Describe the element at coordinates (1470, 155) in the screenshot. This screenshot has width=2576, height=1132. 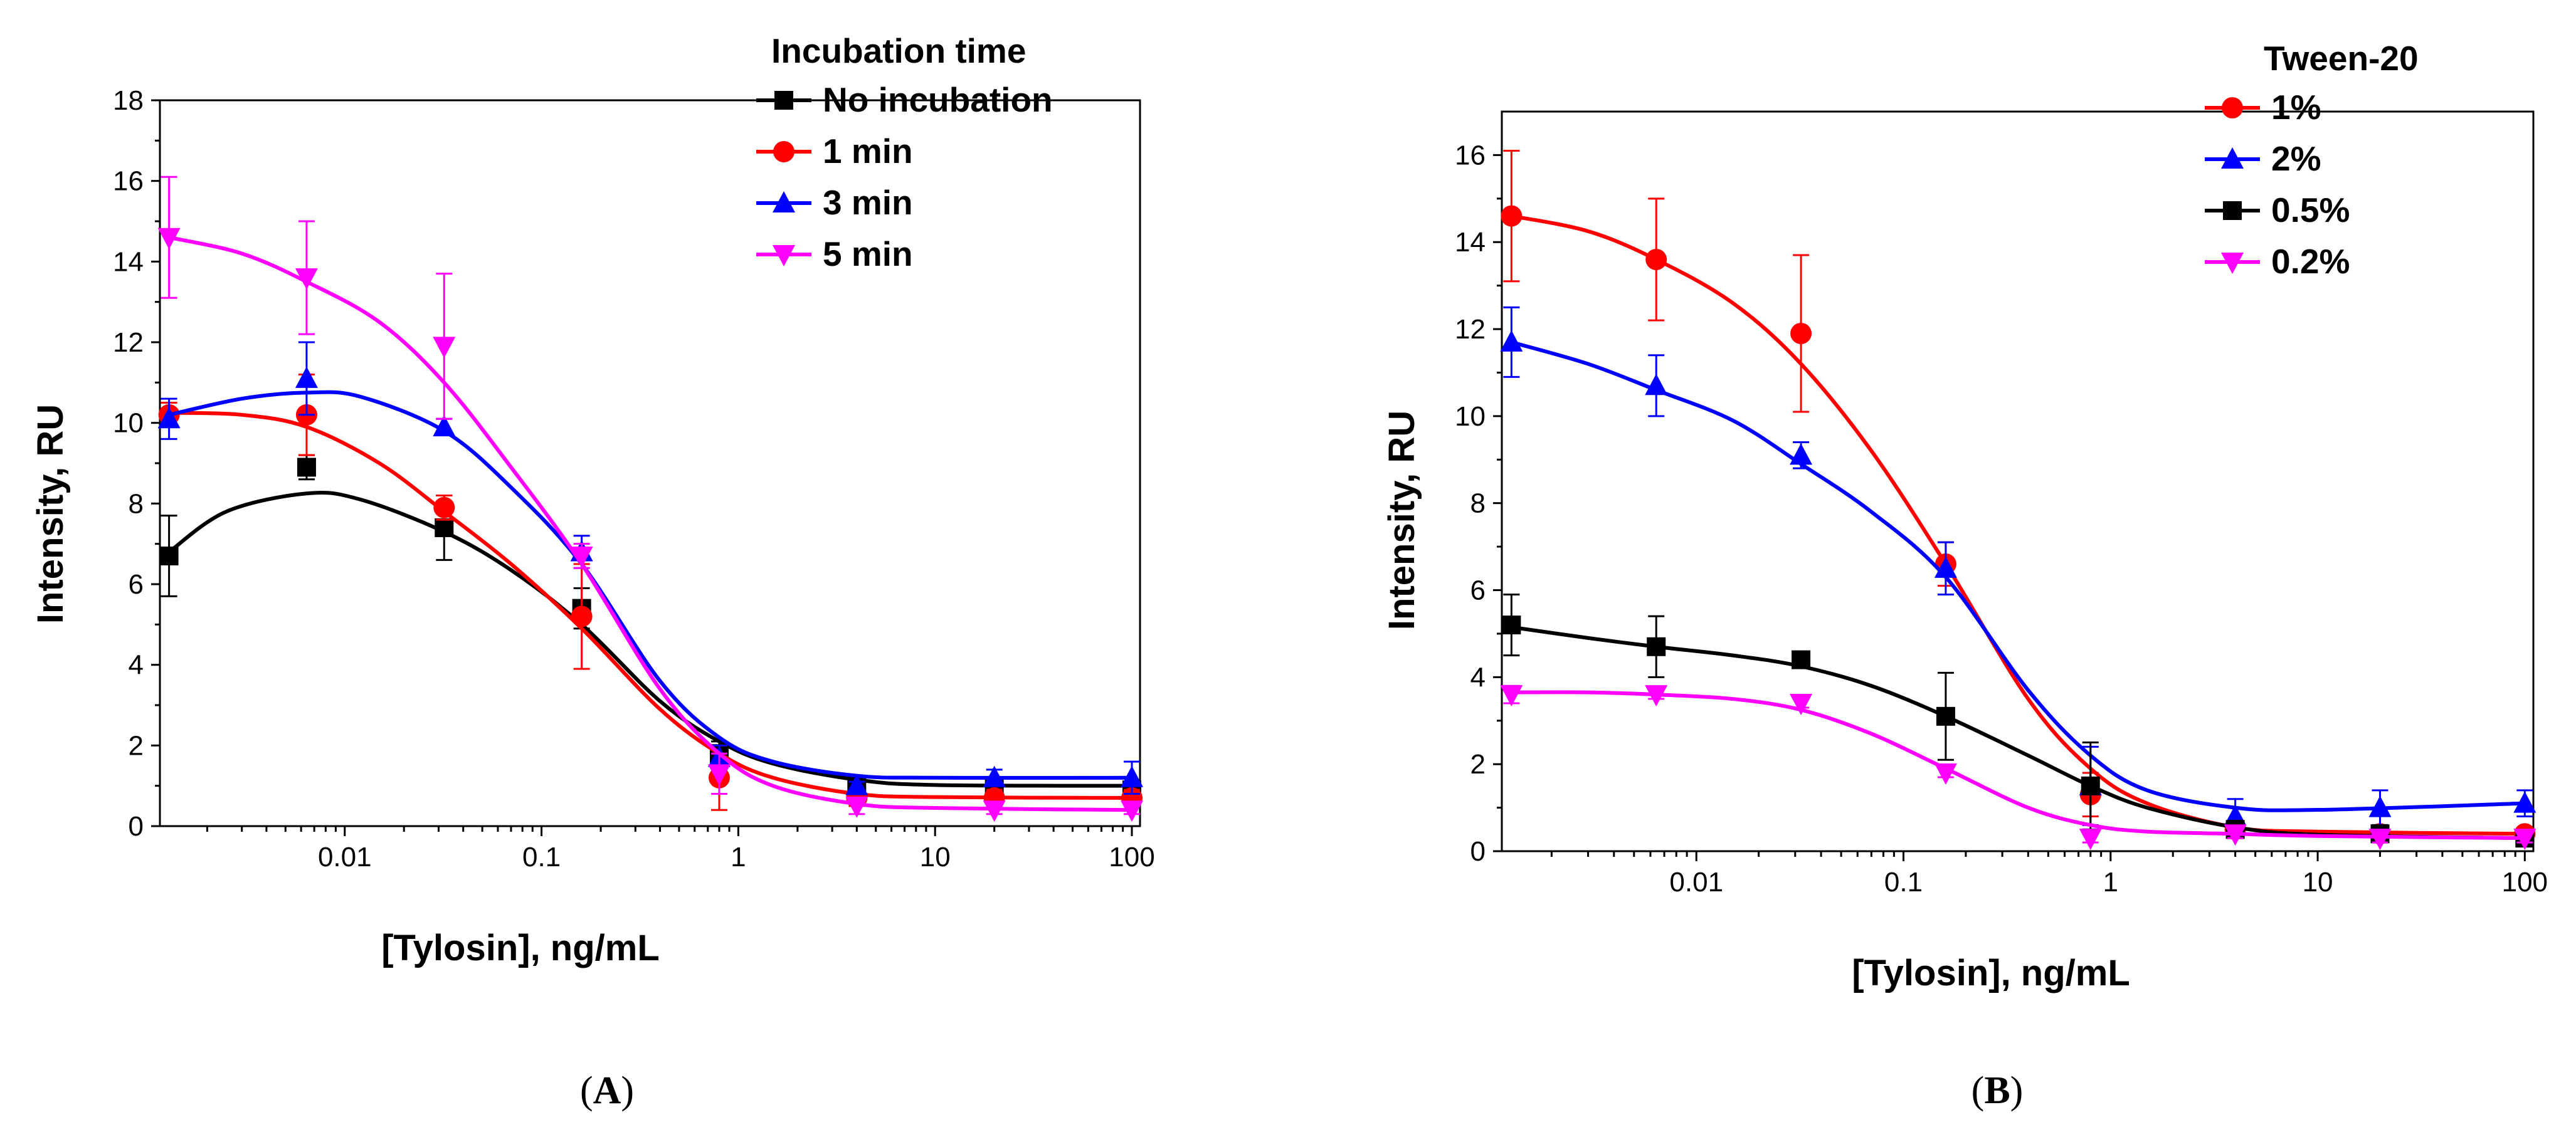
I see `panel-b-y-tick-label: 16` at that location.